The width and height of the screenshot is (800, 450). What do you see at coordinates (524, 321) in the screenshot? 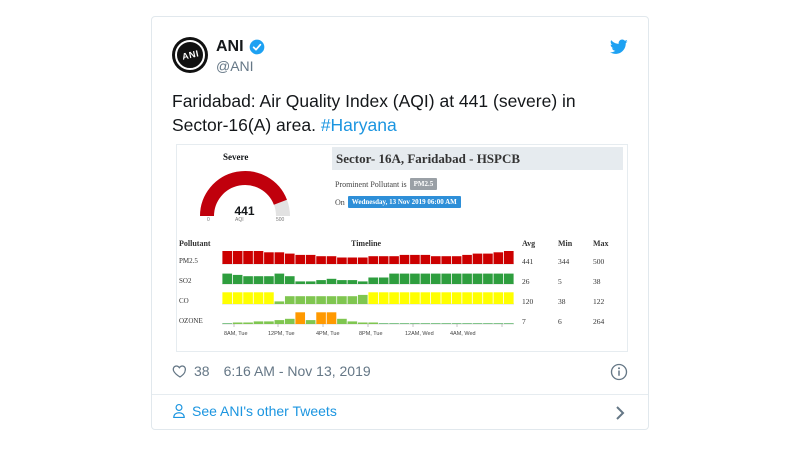
I see `ozone-avg: 7` at bounding box center [524, 321].